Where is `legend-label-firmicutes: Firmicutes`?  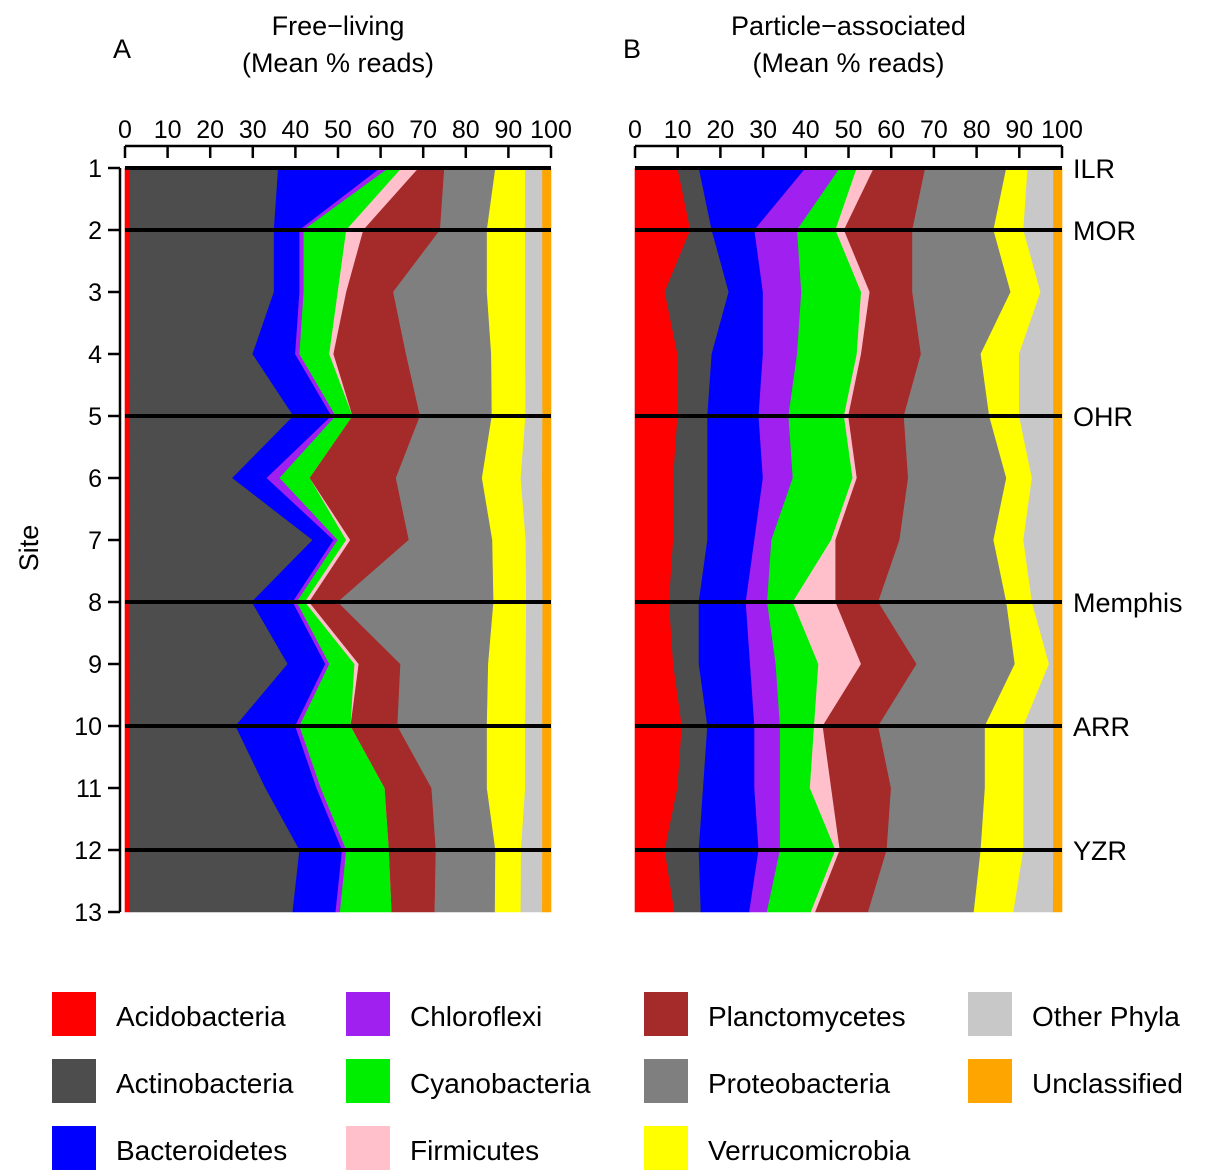
legend-label-firmicutes: Firmicutes is located at coordinates (474, 1150).